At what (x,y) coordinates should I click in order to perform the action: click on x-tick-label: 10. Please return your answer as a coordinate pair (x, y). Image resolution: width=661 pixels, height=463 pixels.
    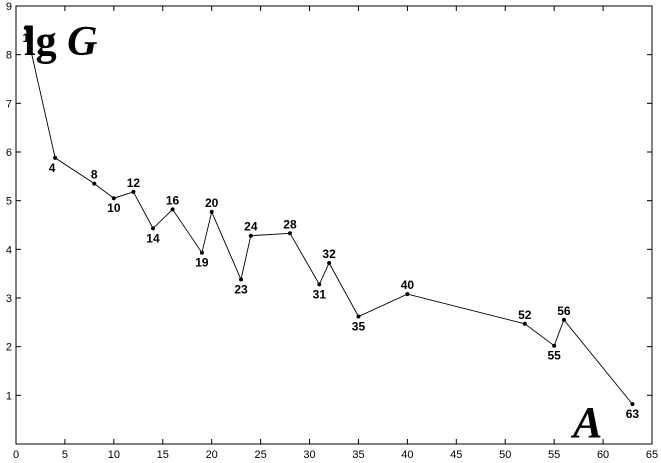
    Looking at the image, I should click on (114, 455).